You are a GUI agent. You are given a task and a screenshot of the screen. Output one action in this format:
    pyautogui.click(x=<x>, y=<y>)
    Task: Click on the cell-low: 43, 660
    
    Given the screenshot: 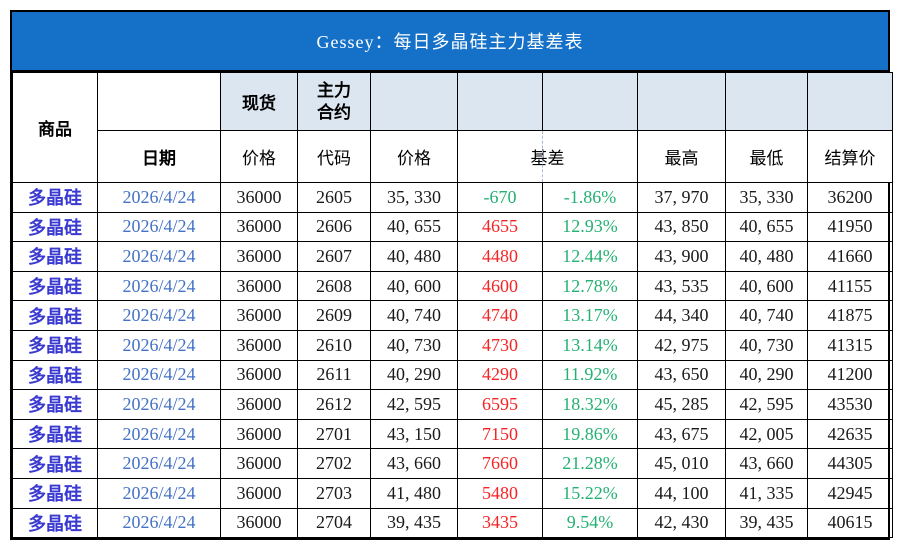 What is the action you would take?
    pyautogui.click(x=766, y=463)
    